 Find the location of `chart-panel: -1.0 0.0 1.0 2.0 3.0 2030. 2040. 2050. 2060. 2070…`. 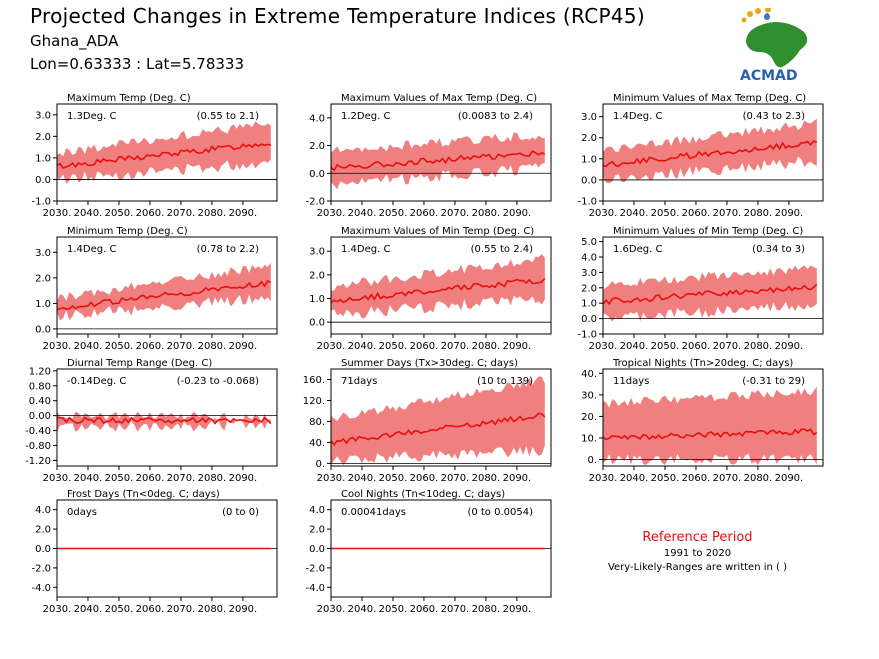

chart-panel: -1.0 0.0 1.0 2.0 3.0 2030. 2040. 2050. 2060. 2070… is located at coordinates (700, 156).